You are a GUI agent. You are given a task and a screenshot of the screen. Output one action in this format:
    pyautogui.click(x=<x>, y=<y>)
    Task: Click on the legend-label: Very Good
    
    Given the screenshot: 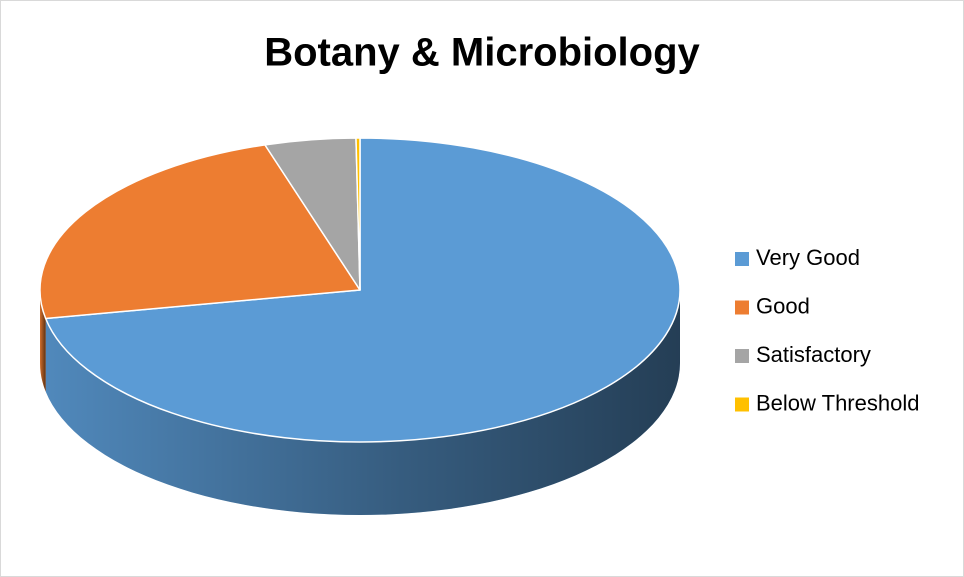 What is the action you would take?
    pyautogui.click(x=808, y=257)
    